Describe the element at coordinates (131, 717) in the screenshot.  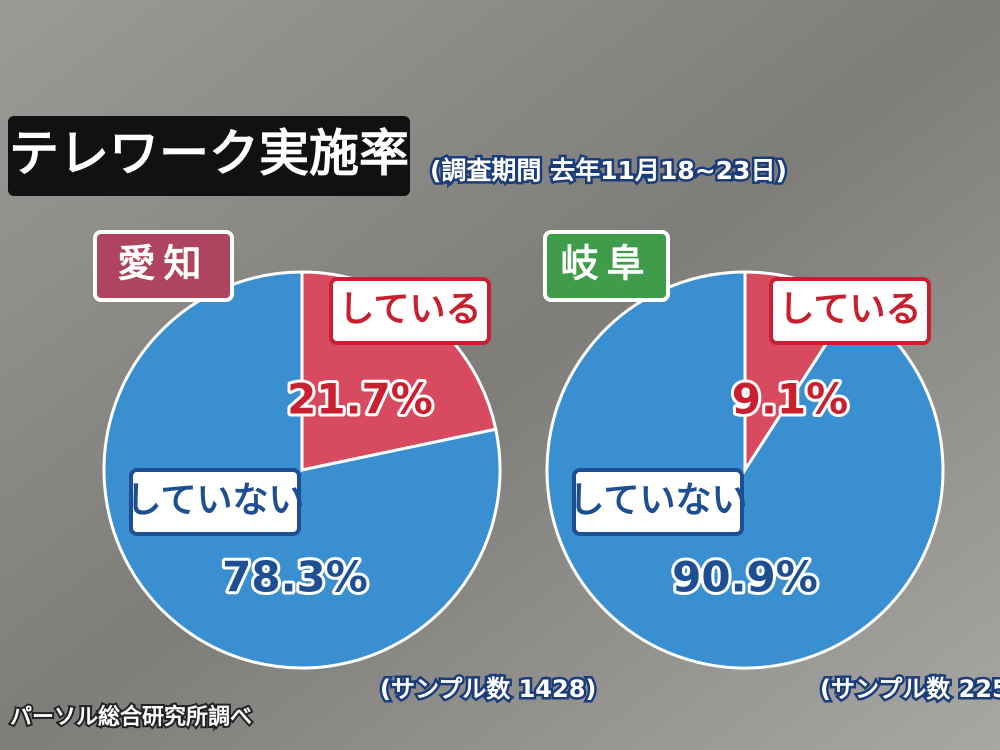
I see `source: パーソル総合研究所調べ` at that location.